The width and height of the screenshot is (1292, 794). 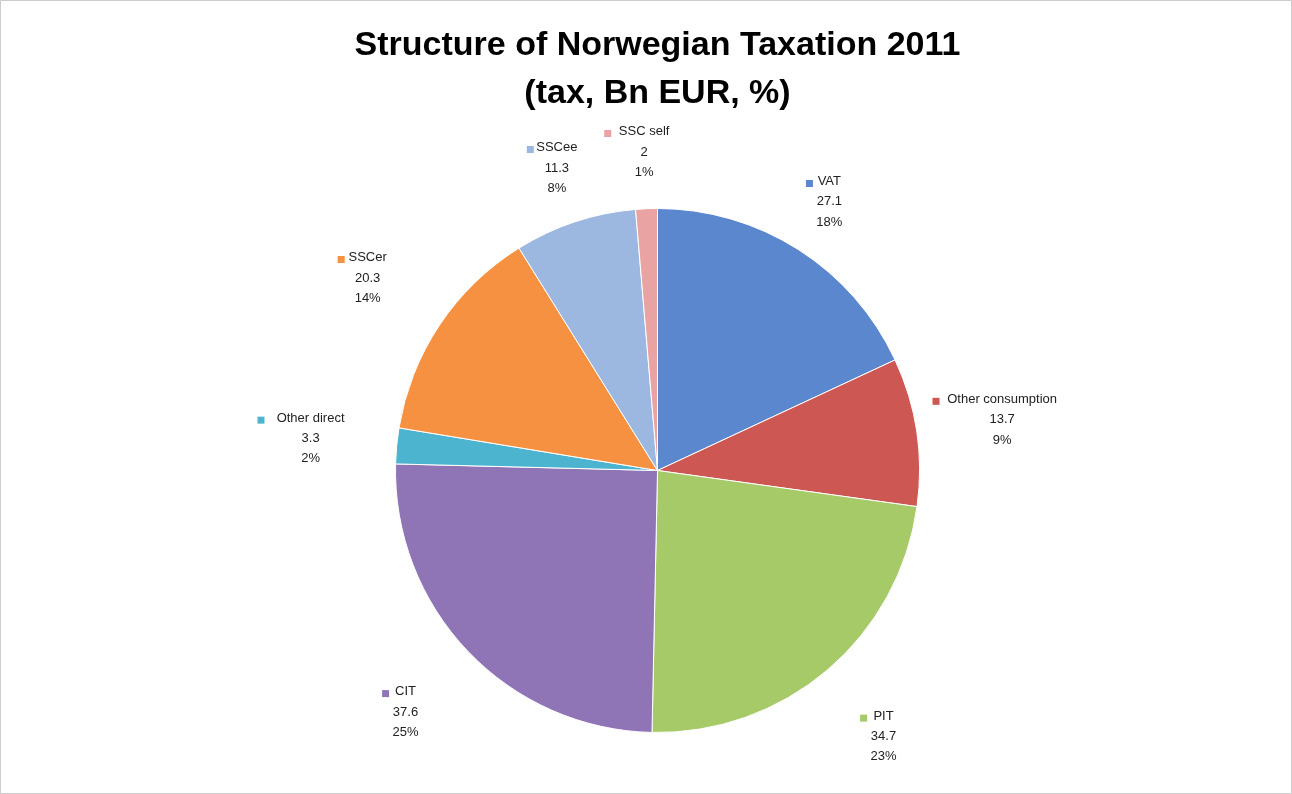 What do you see at coordinates (644, 161) in the screenshot?
I see `data-label: 2 1%` at bounding box center [644, 161].